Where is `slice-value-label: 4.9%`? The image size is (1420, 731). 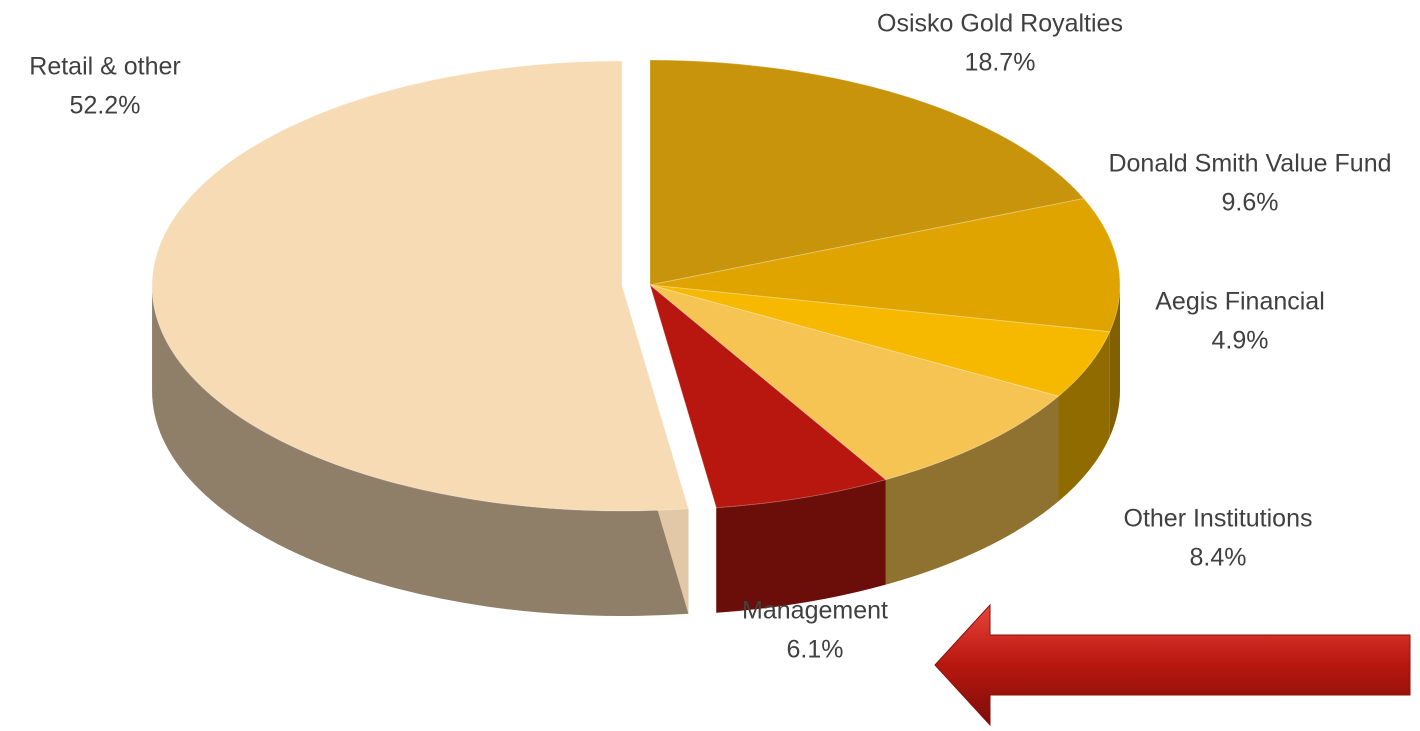
slice-value-label: 4.9% is located at coordinates (1240, 341).